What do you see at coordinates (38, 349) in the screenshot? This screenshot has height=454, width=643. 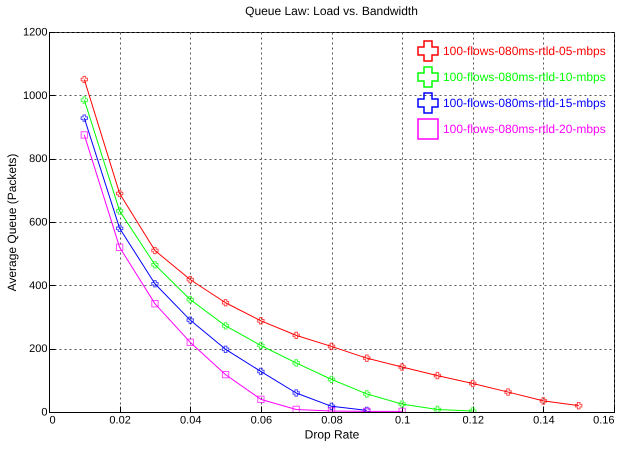 I see `y-tick-label: 200` at bounding box center [38, 349].